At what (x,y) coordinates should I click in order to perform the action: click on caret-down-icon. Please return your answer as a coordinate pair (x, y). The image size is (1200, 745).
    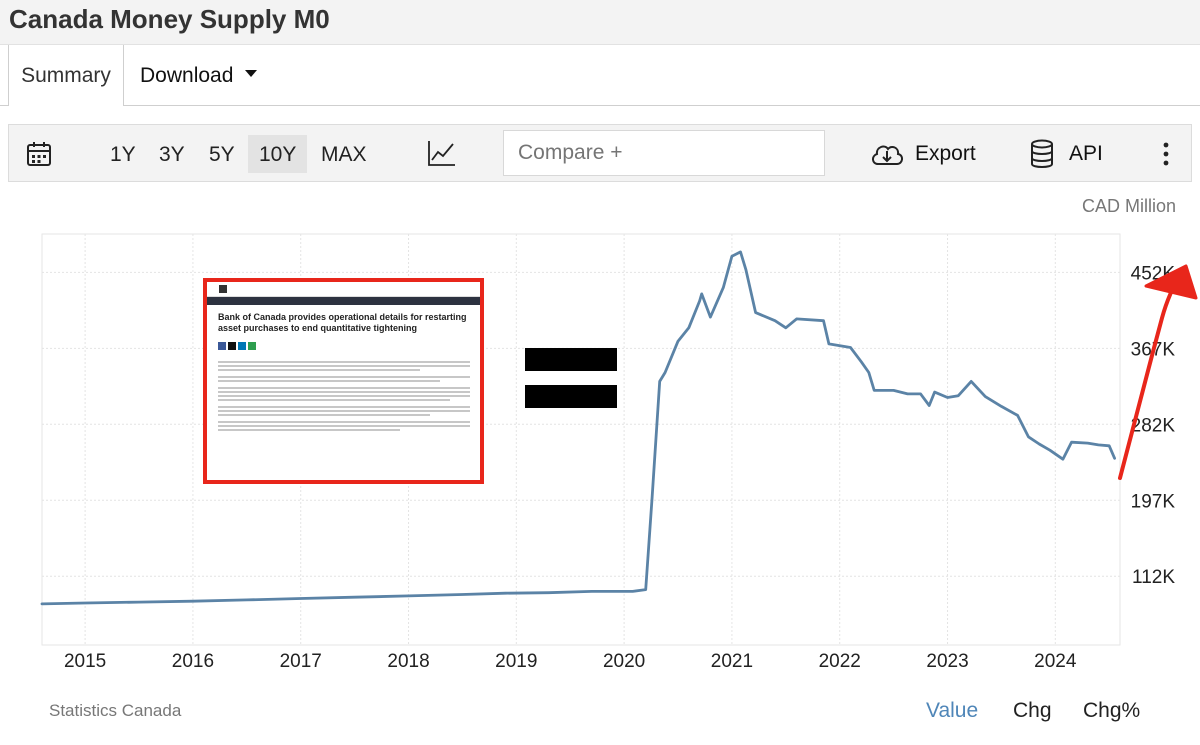
    Looking at the image, I should click on (251, 73).